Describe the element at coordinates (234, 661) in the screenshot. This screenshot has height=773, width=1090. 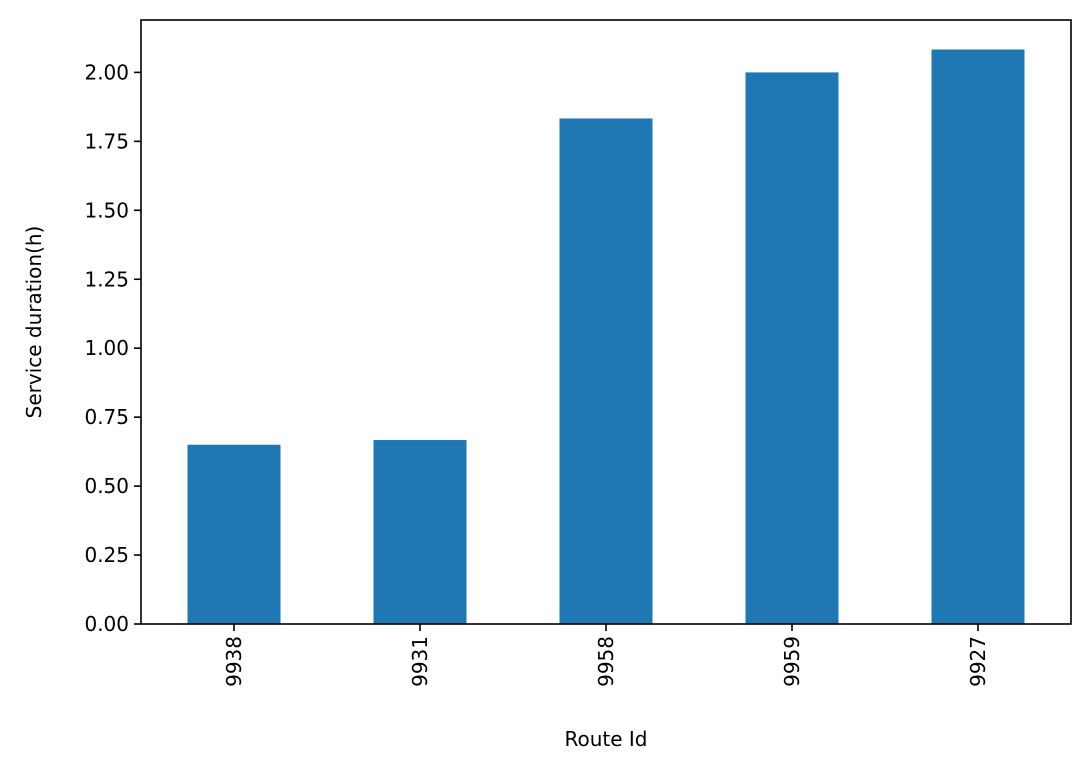
I see `x-tick-label: 9938` at that location.